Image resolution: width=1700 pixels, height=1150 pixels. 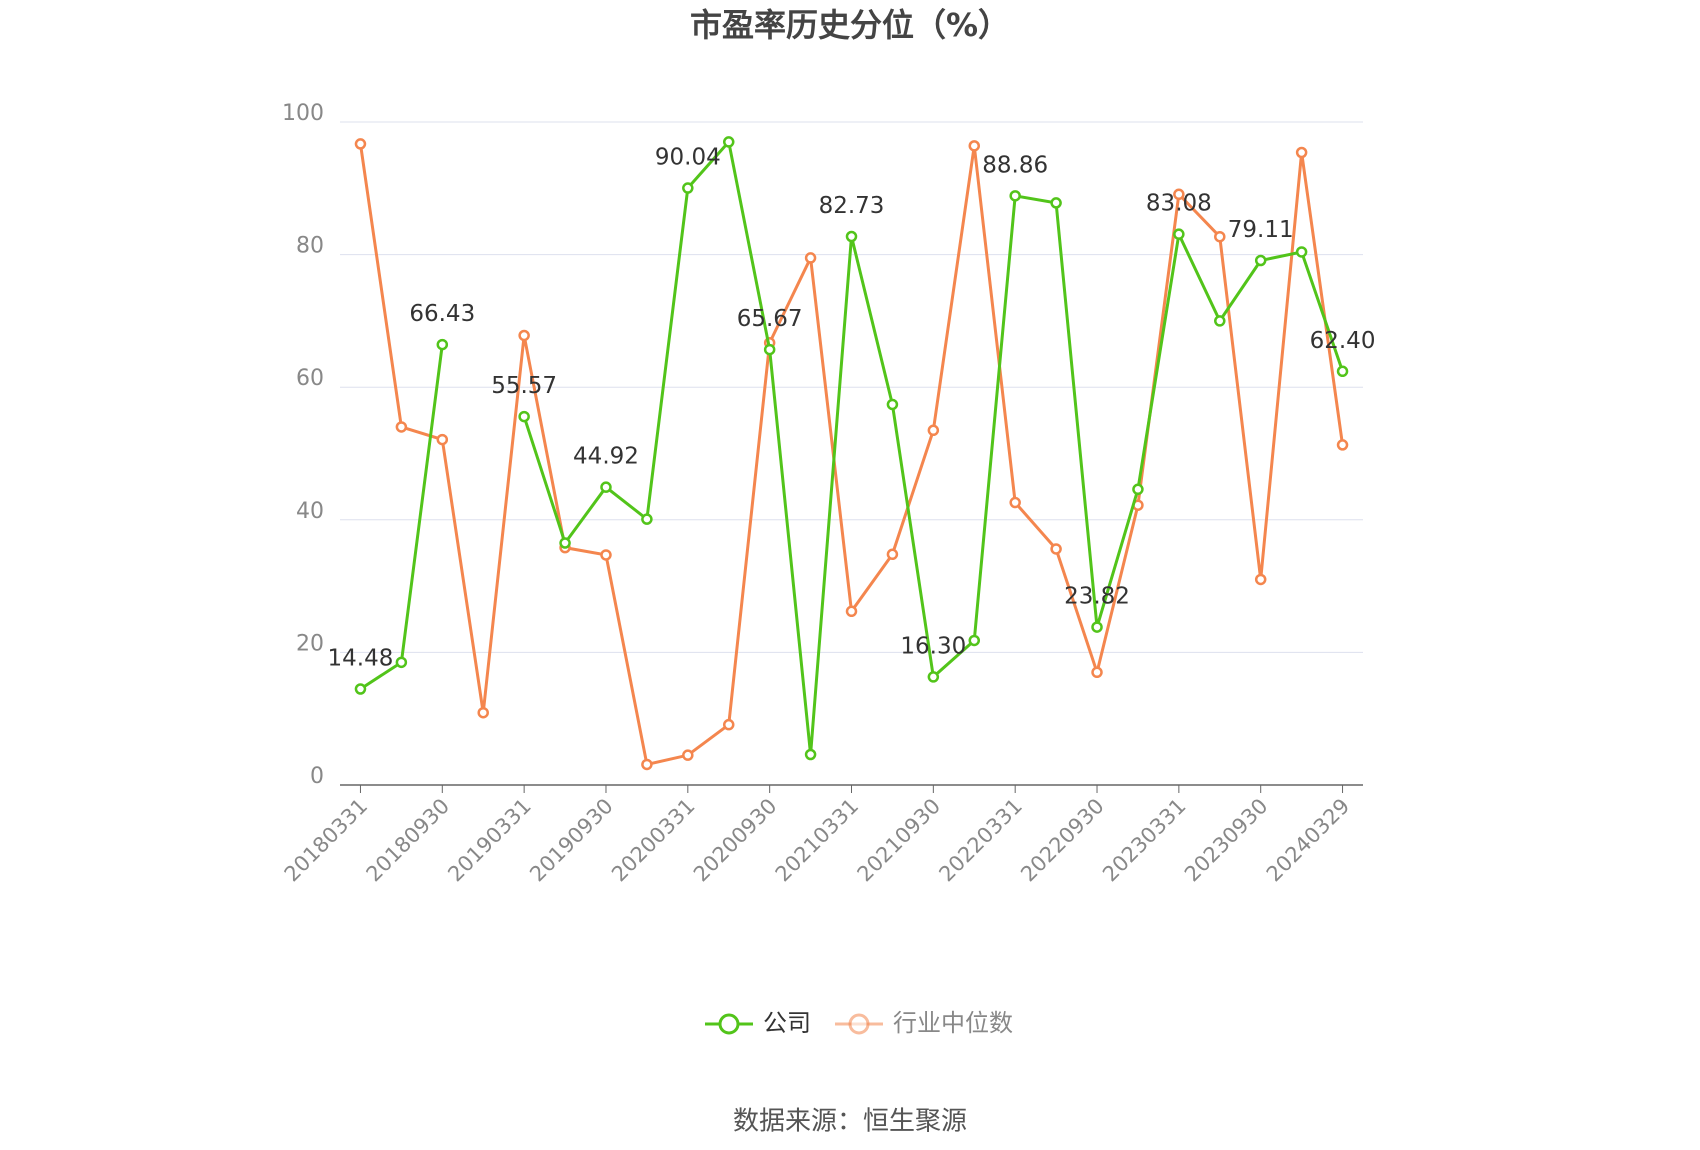 I want to click on data-label: 79.11, so click(x=1261, y=230).